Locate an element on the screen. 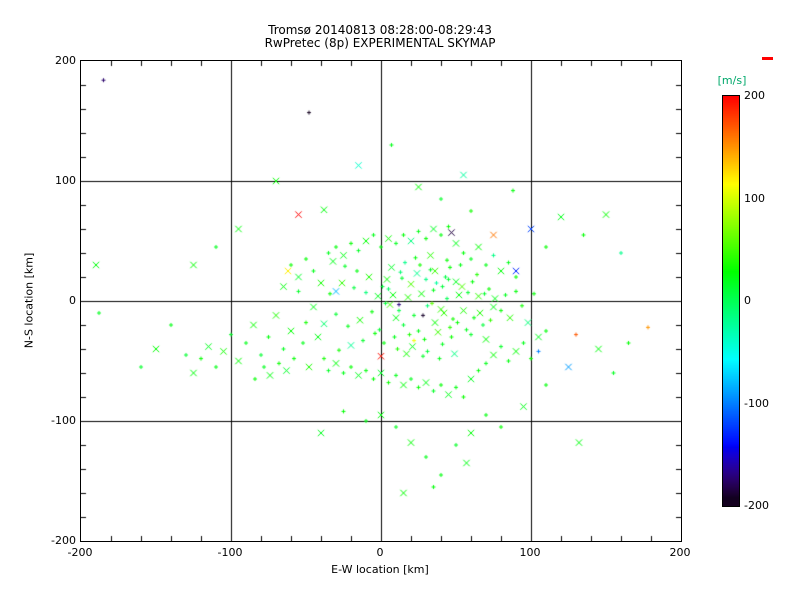  colorbar-max-indicator is located at coordinates (767, 58).